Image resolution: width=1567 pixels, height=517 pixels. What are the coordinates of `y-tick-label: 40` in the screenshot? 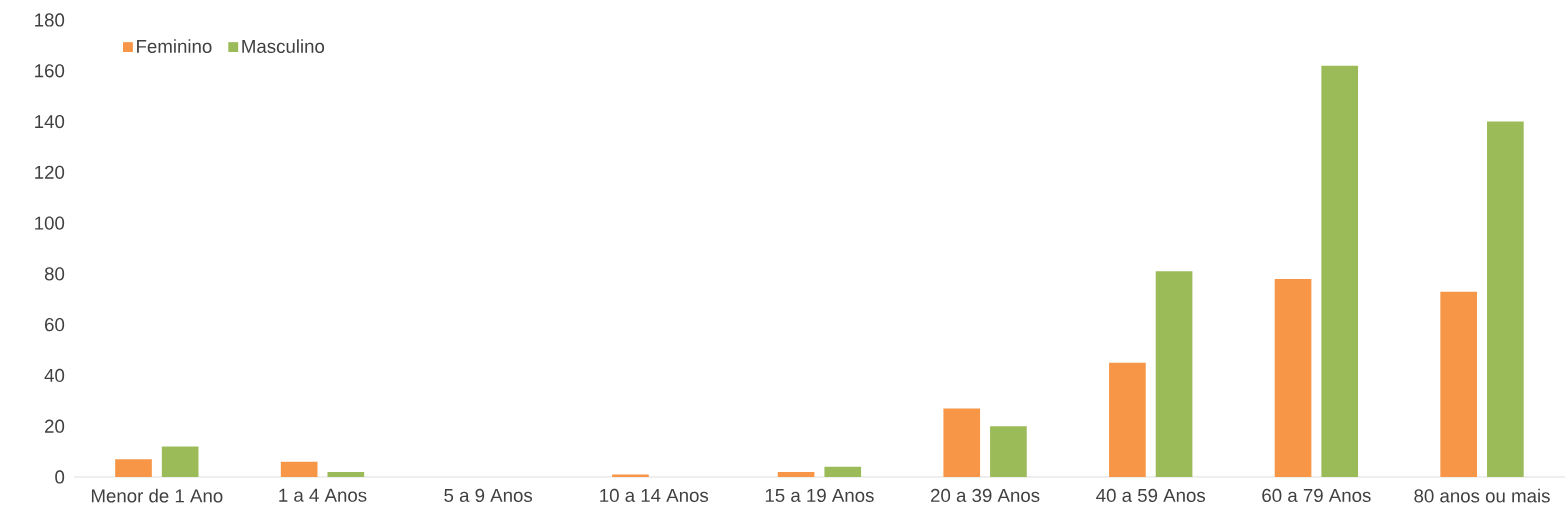 It's located at (54, 375).